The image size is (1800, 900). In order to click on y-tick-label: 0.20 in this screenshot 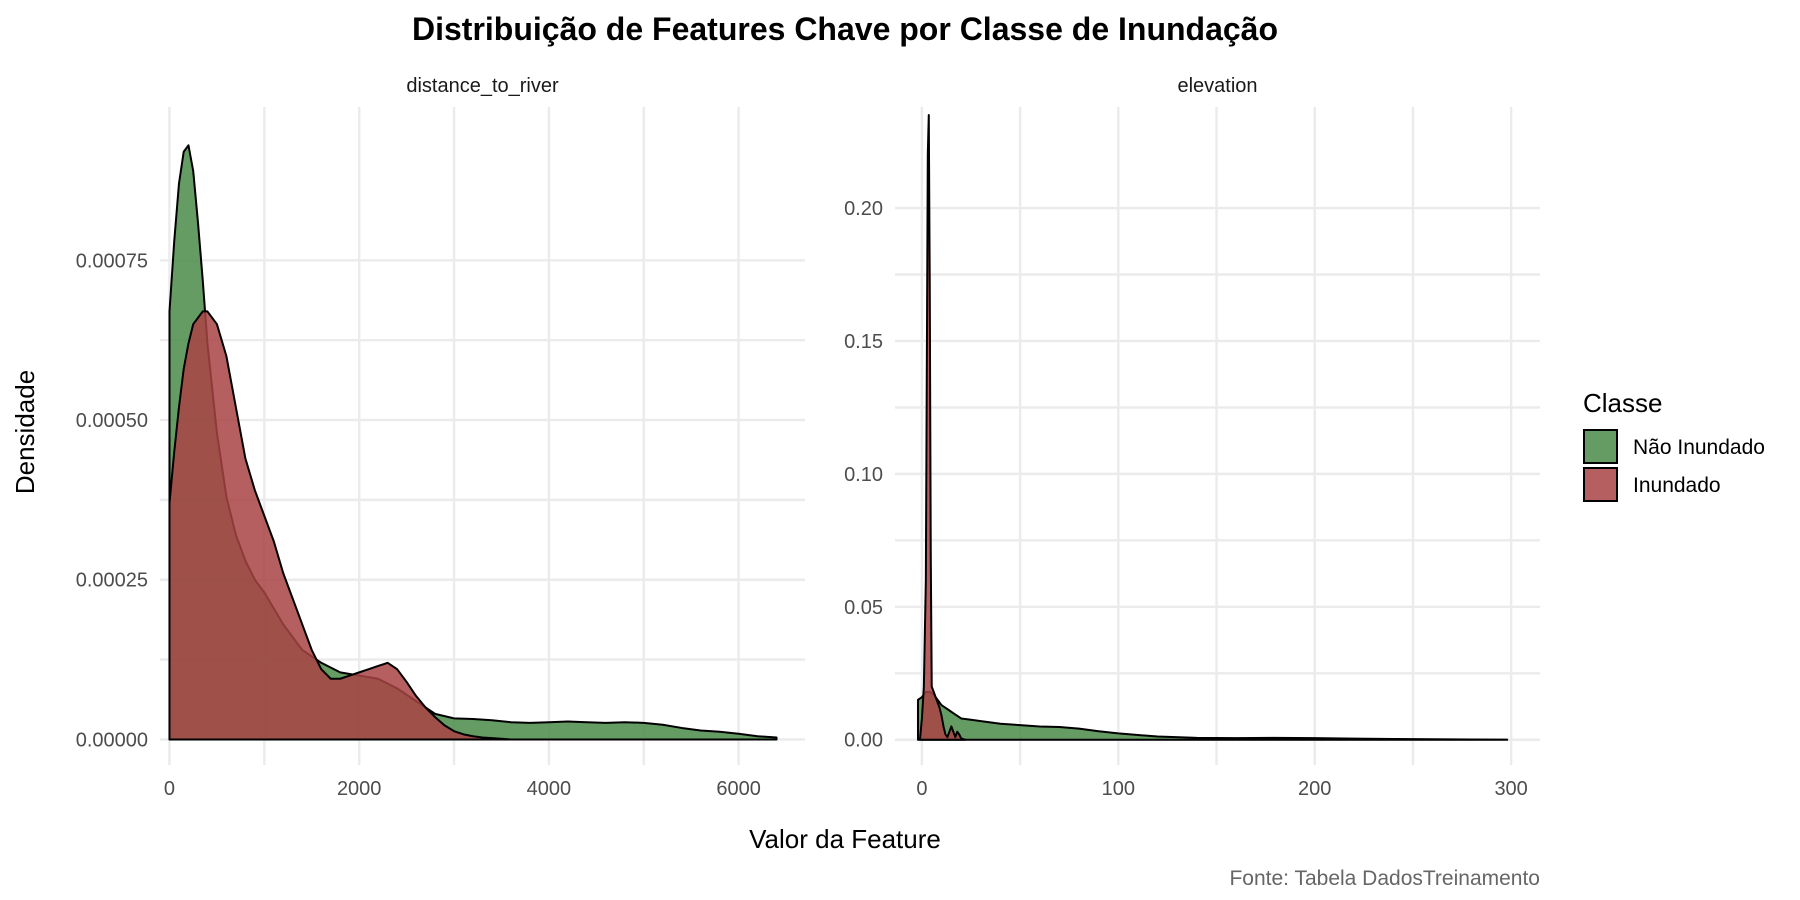, I will do `click(863, 209)`.